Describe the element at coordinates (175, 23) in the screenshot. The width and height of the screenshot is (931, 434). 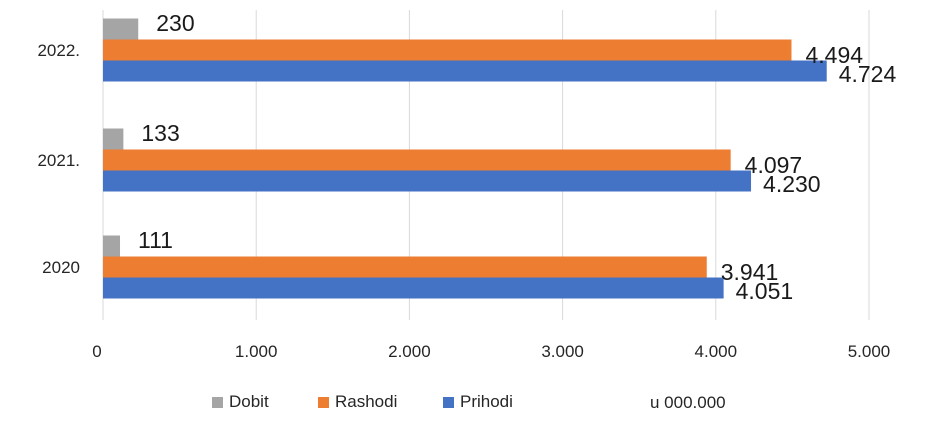
I see `data-label-dobit-0: 230` at that location.